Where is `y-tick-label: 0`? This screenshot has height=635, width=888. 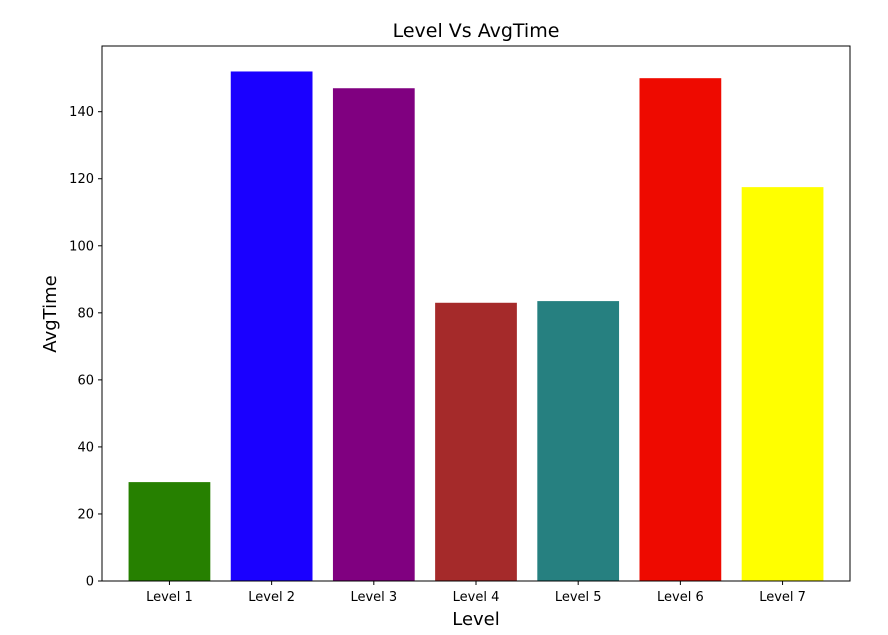
y-tick-label: 0 is located at coordinates (90, 582).